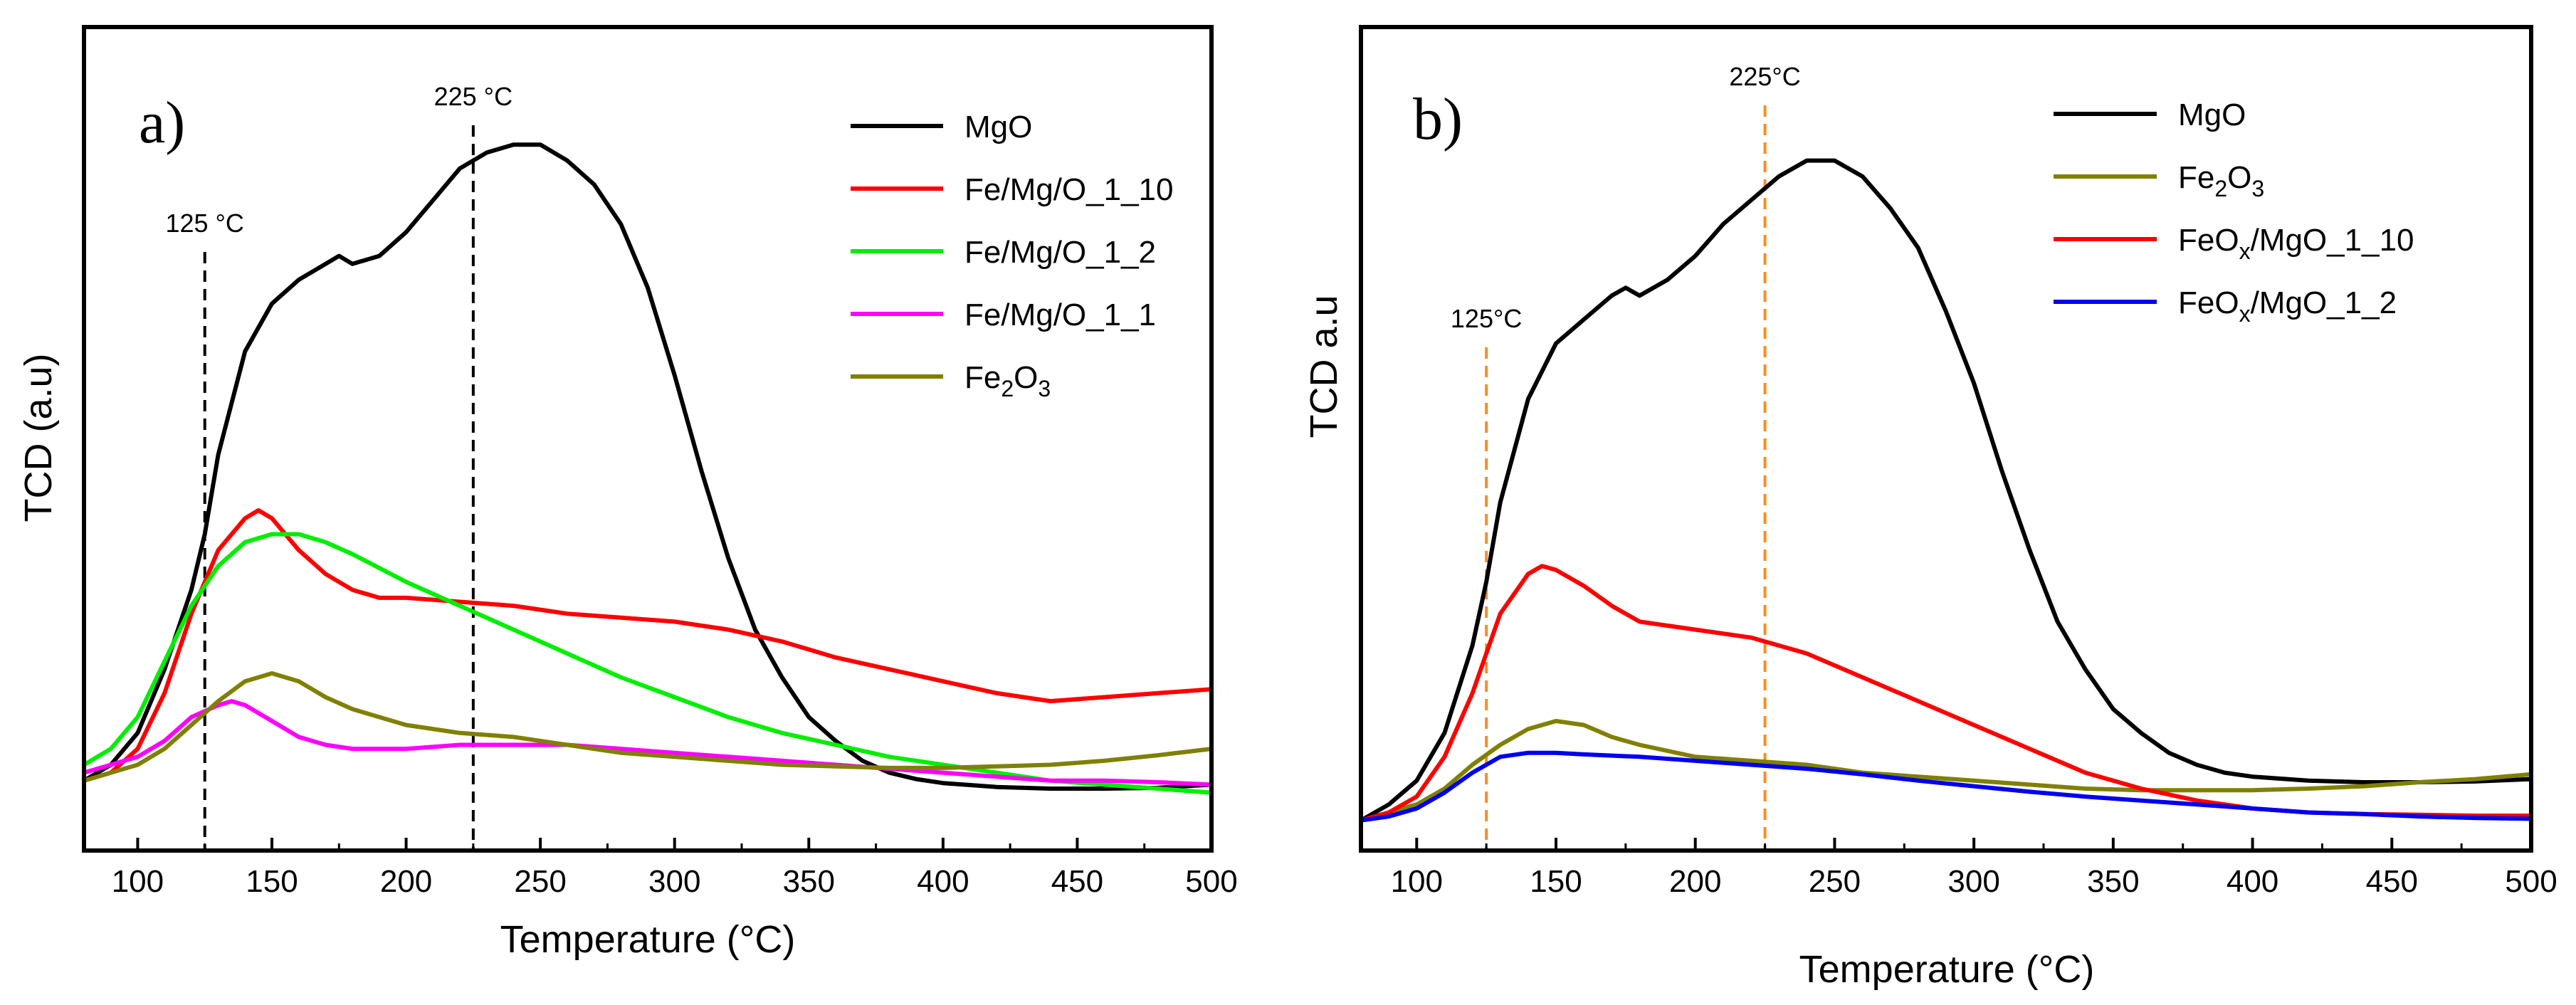  I want to click on legend-label-base: Fe/Mg/O_1_10, so click(1069, 189).